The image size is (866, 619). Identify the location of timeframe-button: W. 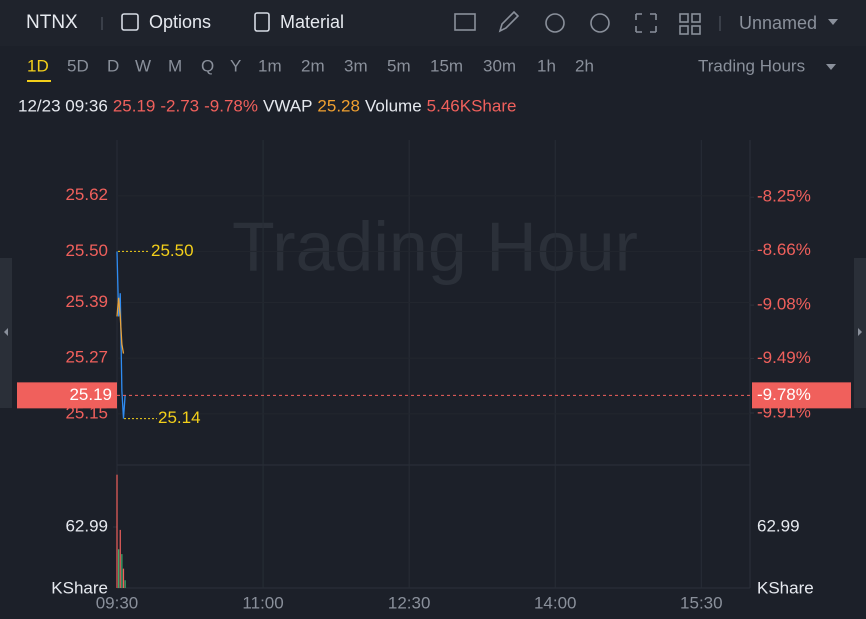
(143, 65).